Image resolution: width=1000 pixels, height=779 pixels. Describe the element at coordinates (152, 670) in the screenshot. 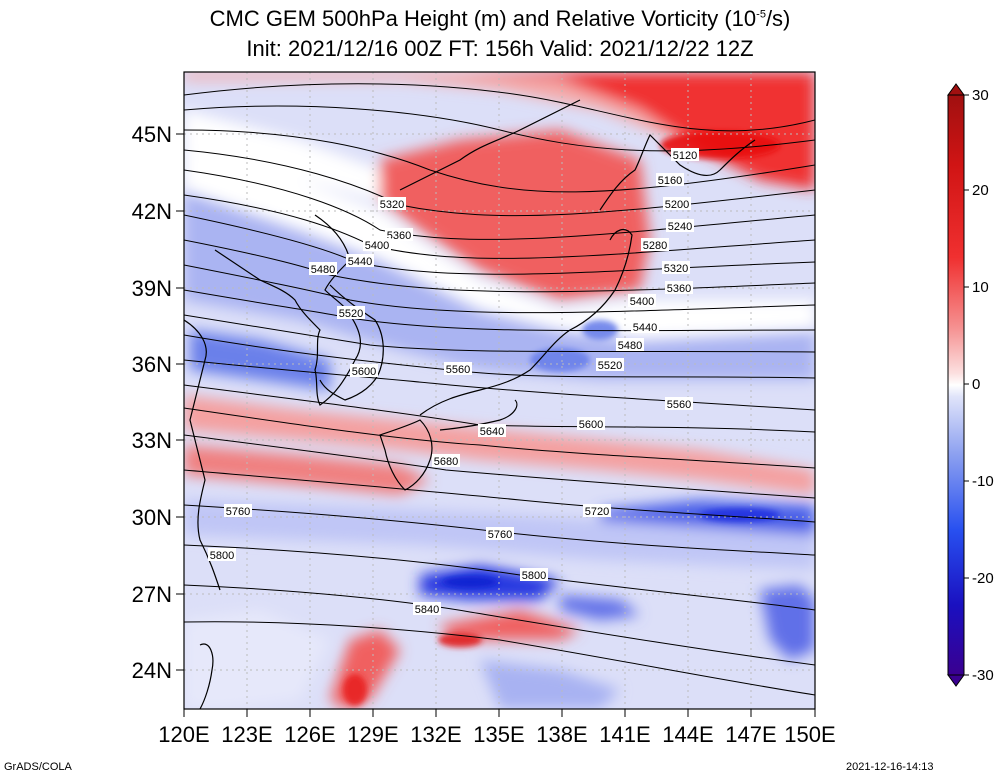

I see `lat-label: 24N` at that location.